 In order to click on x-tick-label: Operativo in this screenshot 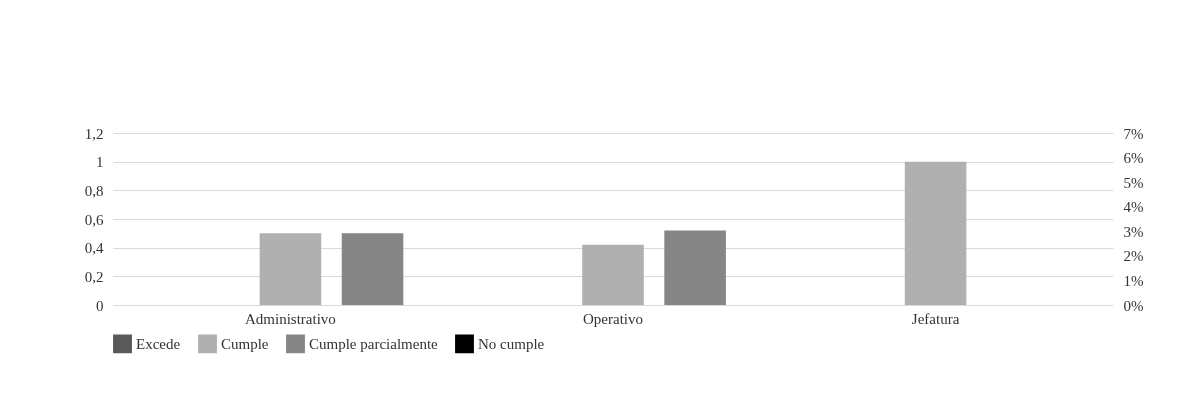, I will do `click(613, 318)`.